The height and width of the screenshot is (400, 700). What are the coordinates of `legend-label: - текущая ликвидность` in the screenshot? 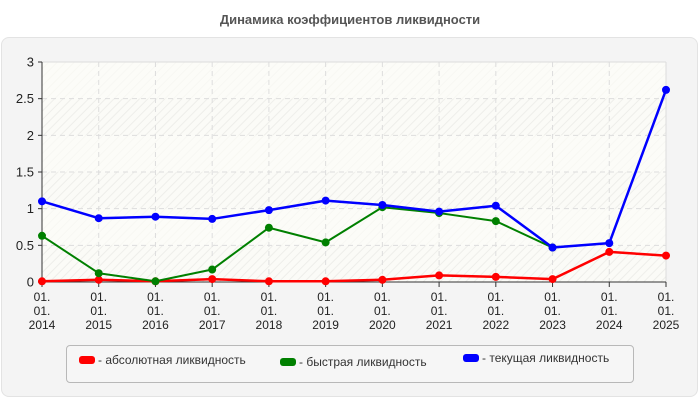 It's located at (546, 358).